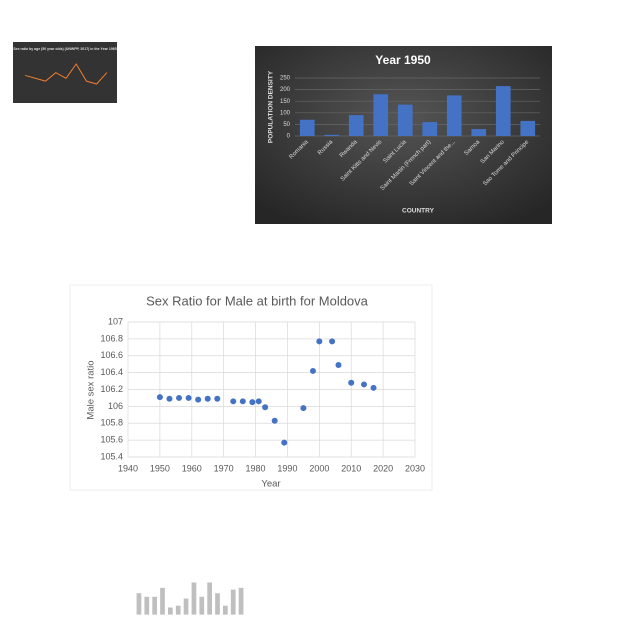 Image resolution: width=640 pixels, height=640 pixels. I want to click on x-axis-label: Year, so click(270, 484).